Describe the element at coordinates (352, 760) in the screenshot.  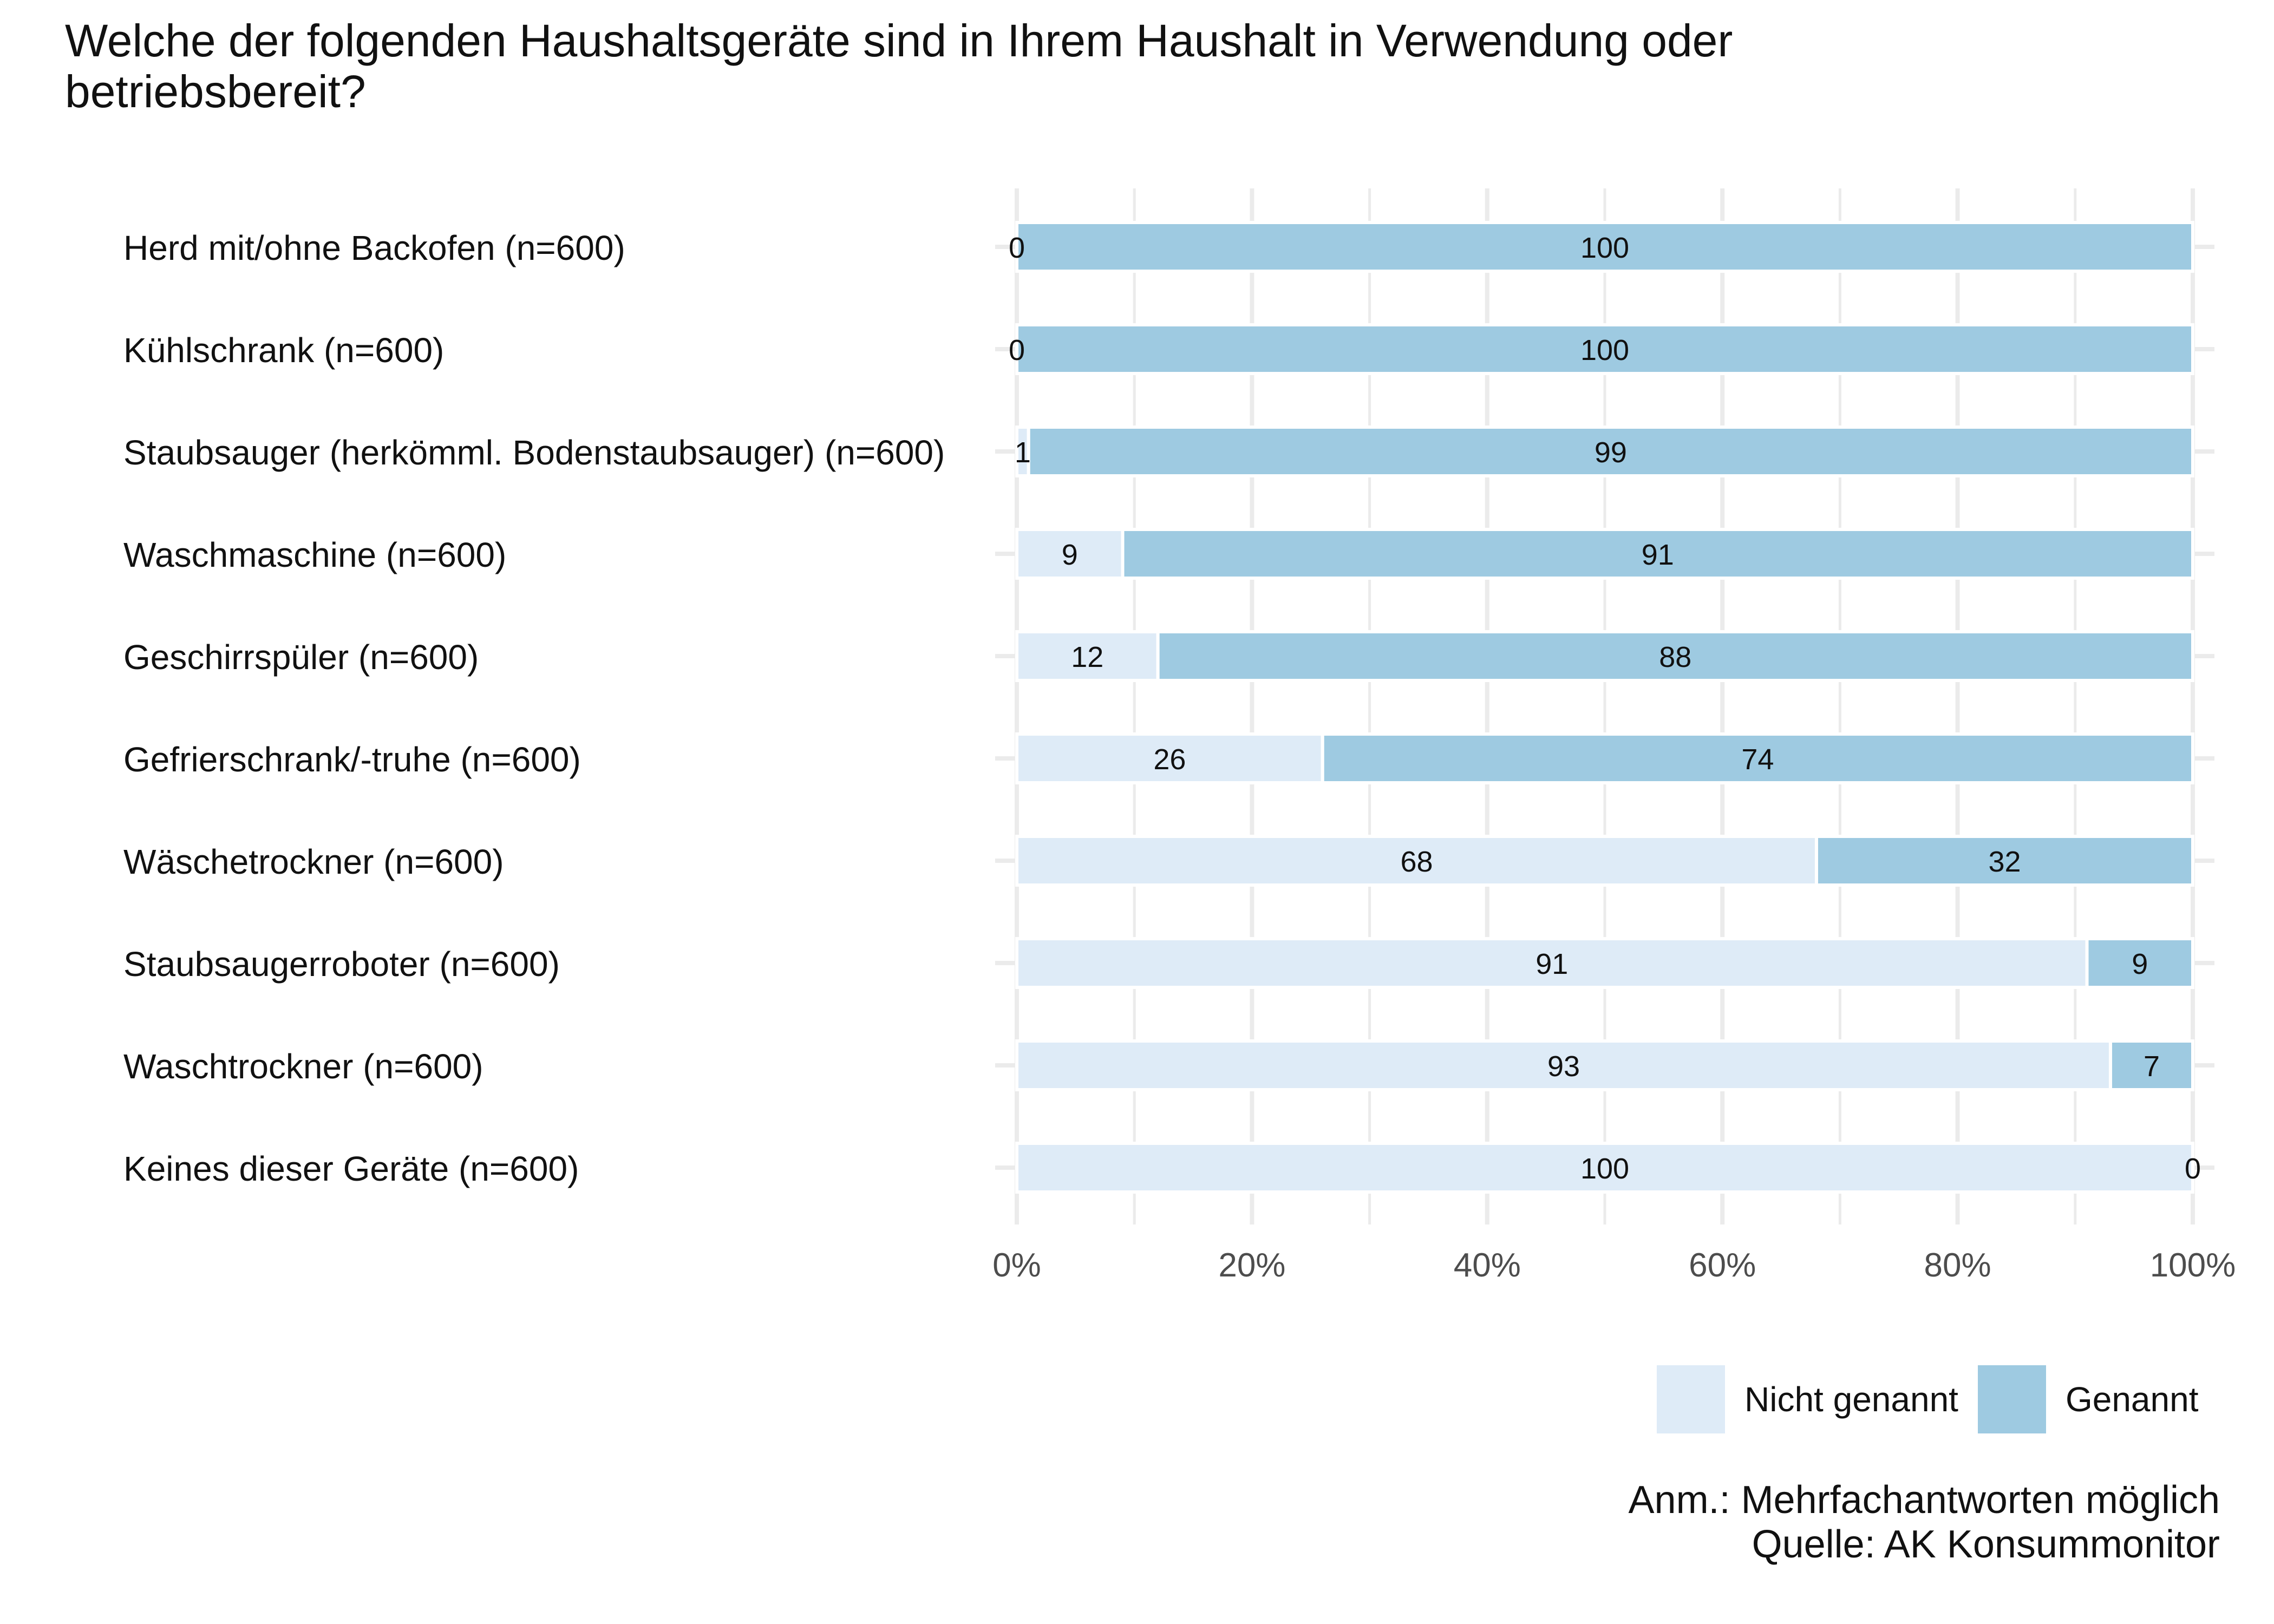
I see `category-label: Gefrierschrank/-truhe (n=600)` at that location.